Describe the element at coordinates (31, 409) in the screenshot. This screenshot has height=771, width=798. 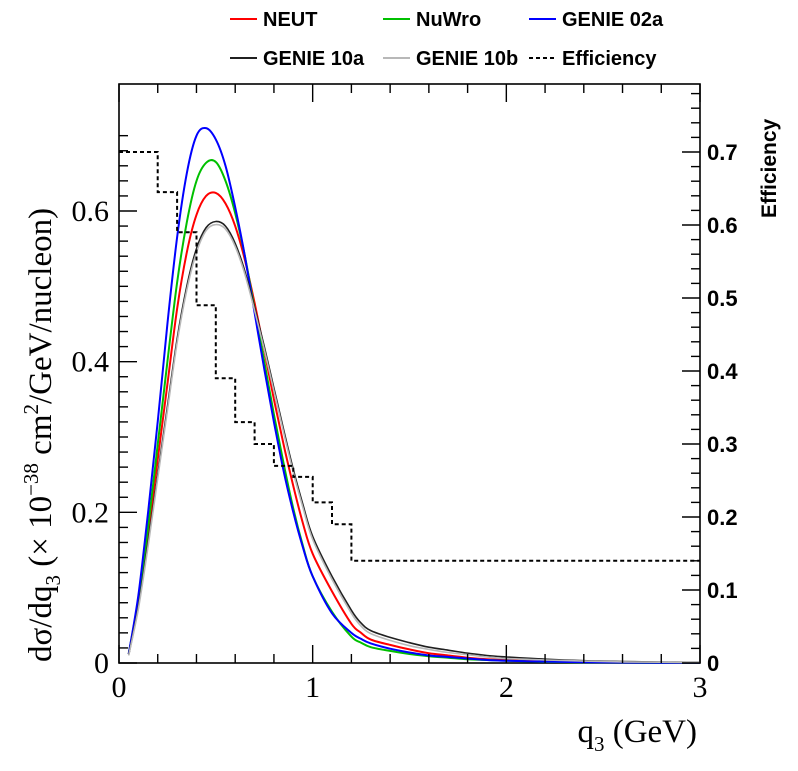
I see `y-axis-label-sup2: 2` at that location.